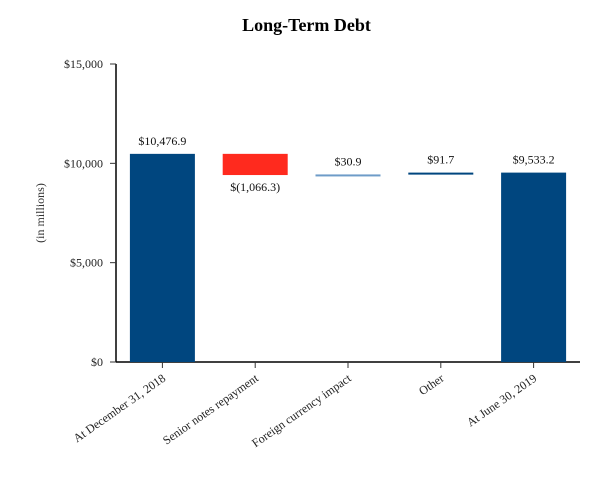 The height and width of the screenshot is (480, 613). Describe the element at coordinates (301, 411) in the screenshot. I see `x-tick-label: Foreign currency impact` at that location.